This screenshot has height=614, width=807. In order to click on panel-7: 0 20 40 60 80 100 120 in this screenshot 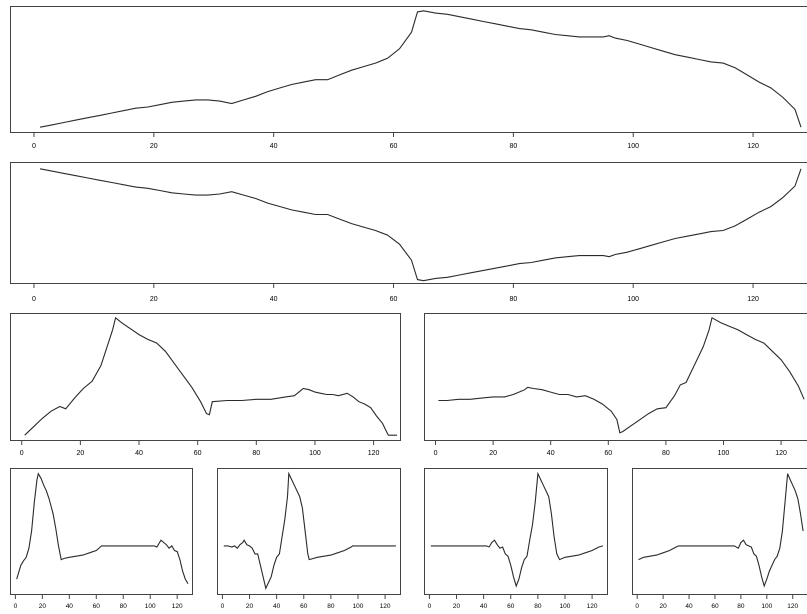, I will do `click(516, 539)`.